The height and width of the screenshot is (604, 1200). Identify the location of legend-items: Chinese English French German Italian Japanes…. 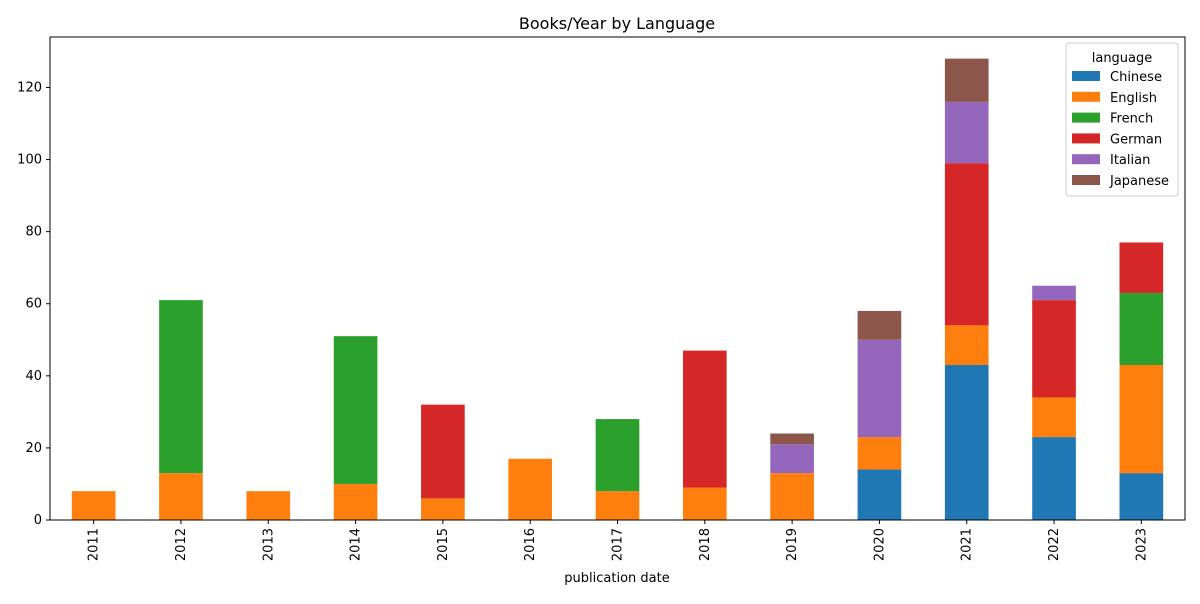
(1120, 129).